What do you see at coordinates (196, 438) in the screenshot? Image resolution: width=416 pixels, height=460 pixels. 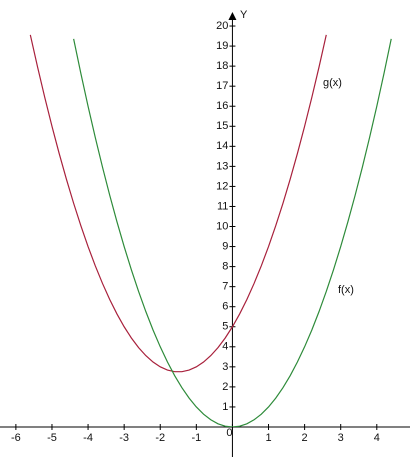 I see `x-tick-label: -1` at bounding box center [196, 438].